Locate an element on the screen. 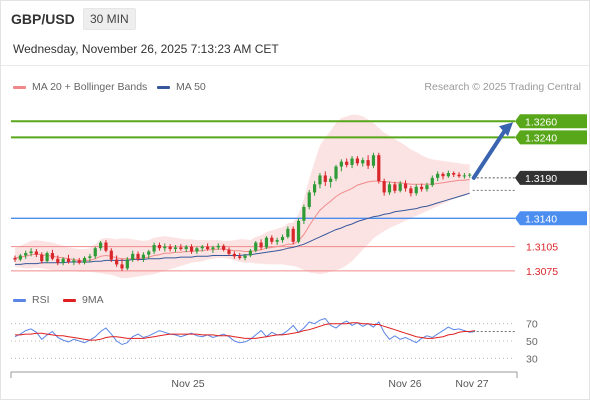 This screenshot has width=590, height=400. copyright-text: Research © 2025 Trading Central is located at coordinates (502, 87).